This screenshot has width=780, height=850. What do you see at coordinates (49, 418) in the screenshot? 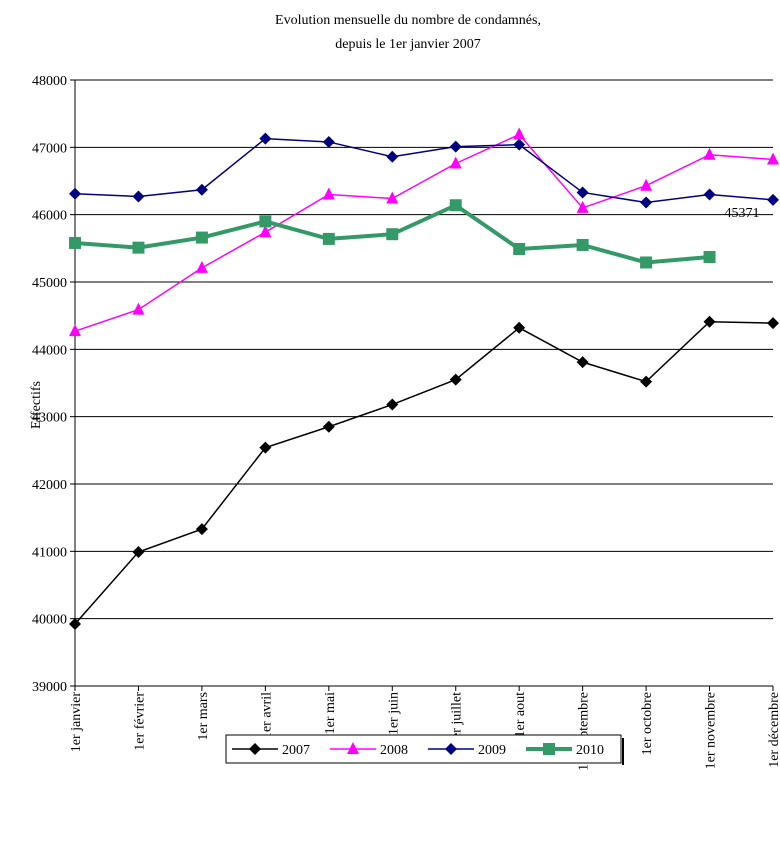
I see `y-tick-label: 43000` at bounding box center [49, 418].